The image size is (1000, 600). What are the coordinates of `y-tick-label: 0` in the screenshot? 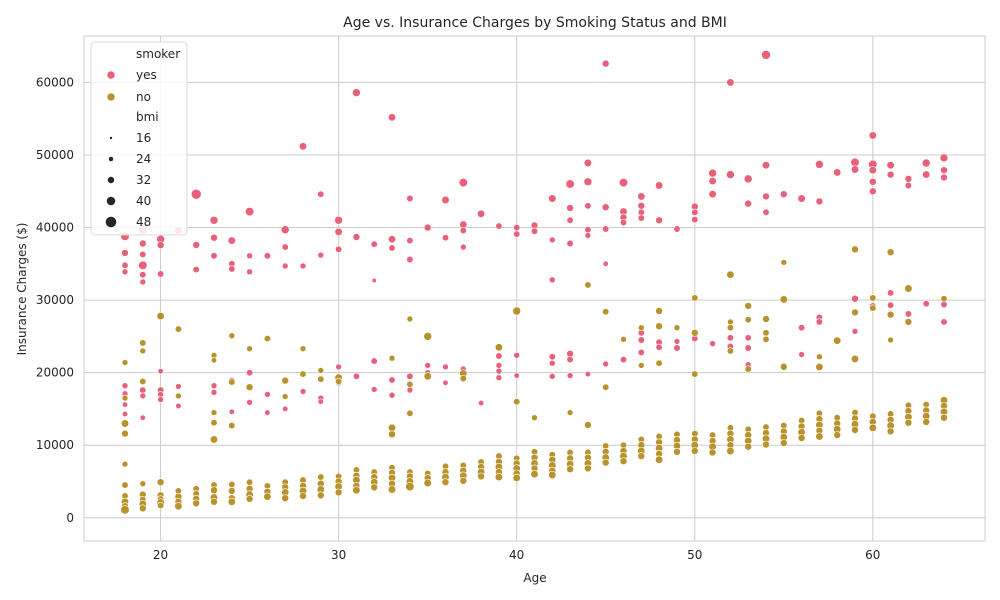 It's located at (70, 518).